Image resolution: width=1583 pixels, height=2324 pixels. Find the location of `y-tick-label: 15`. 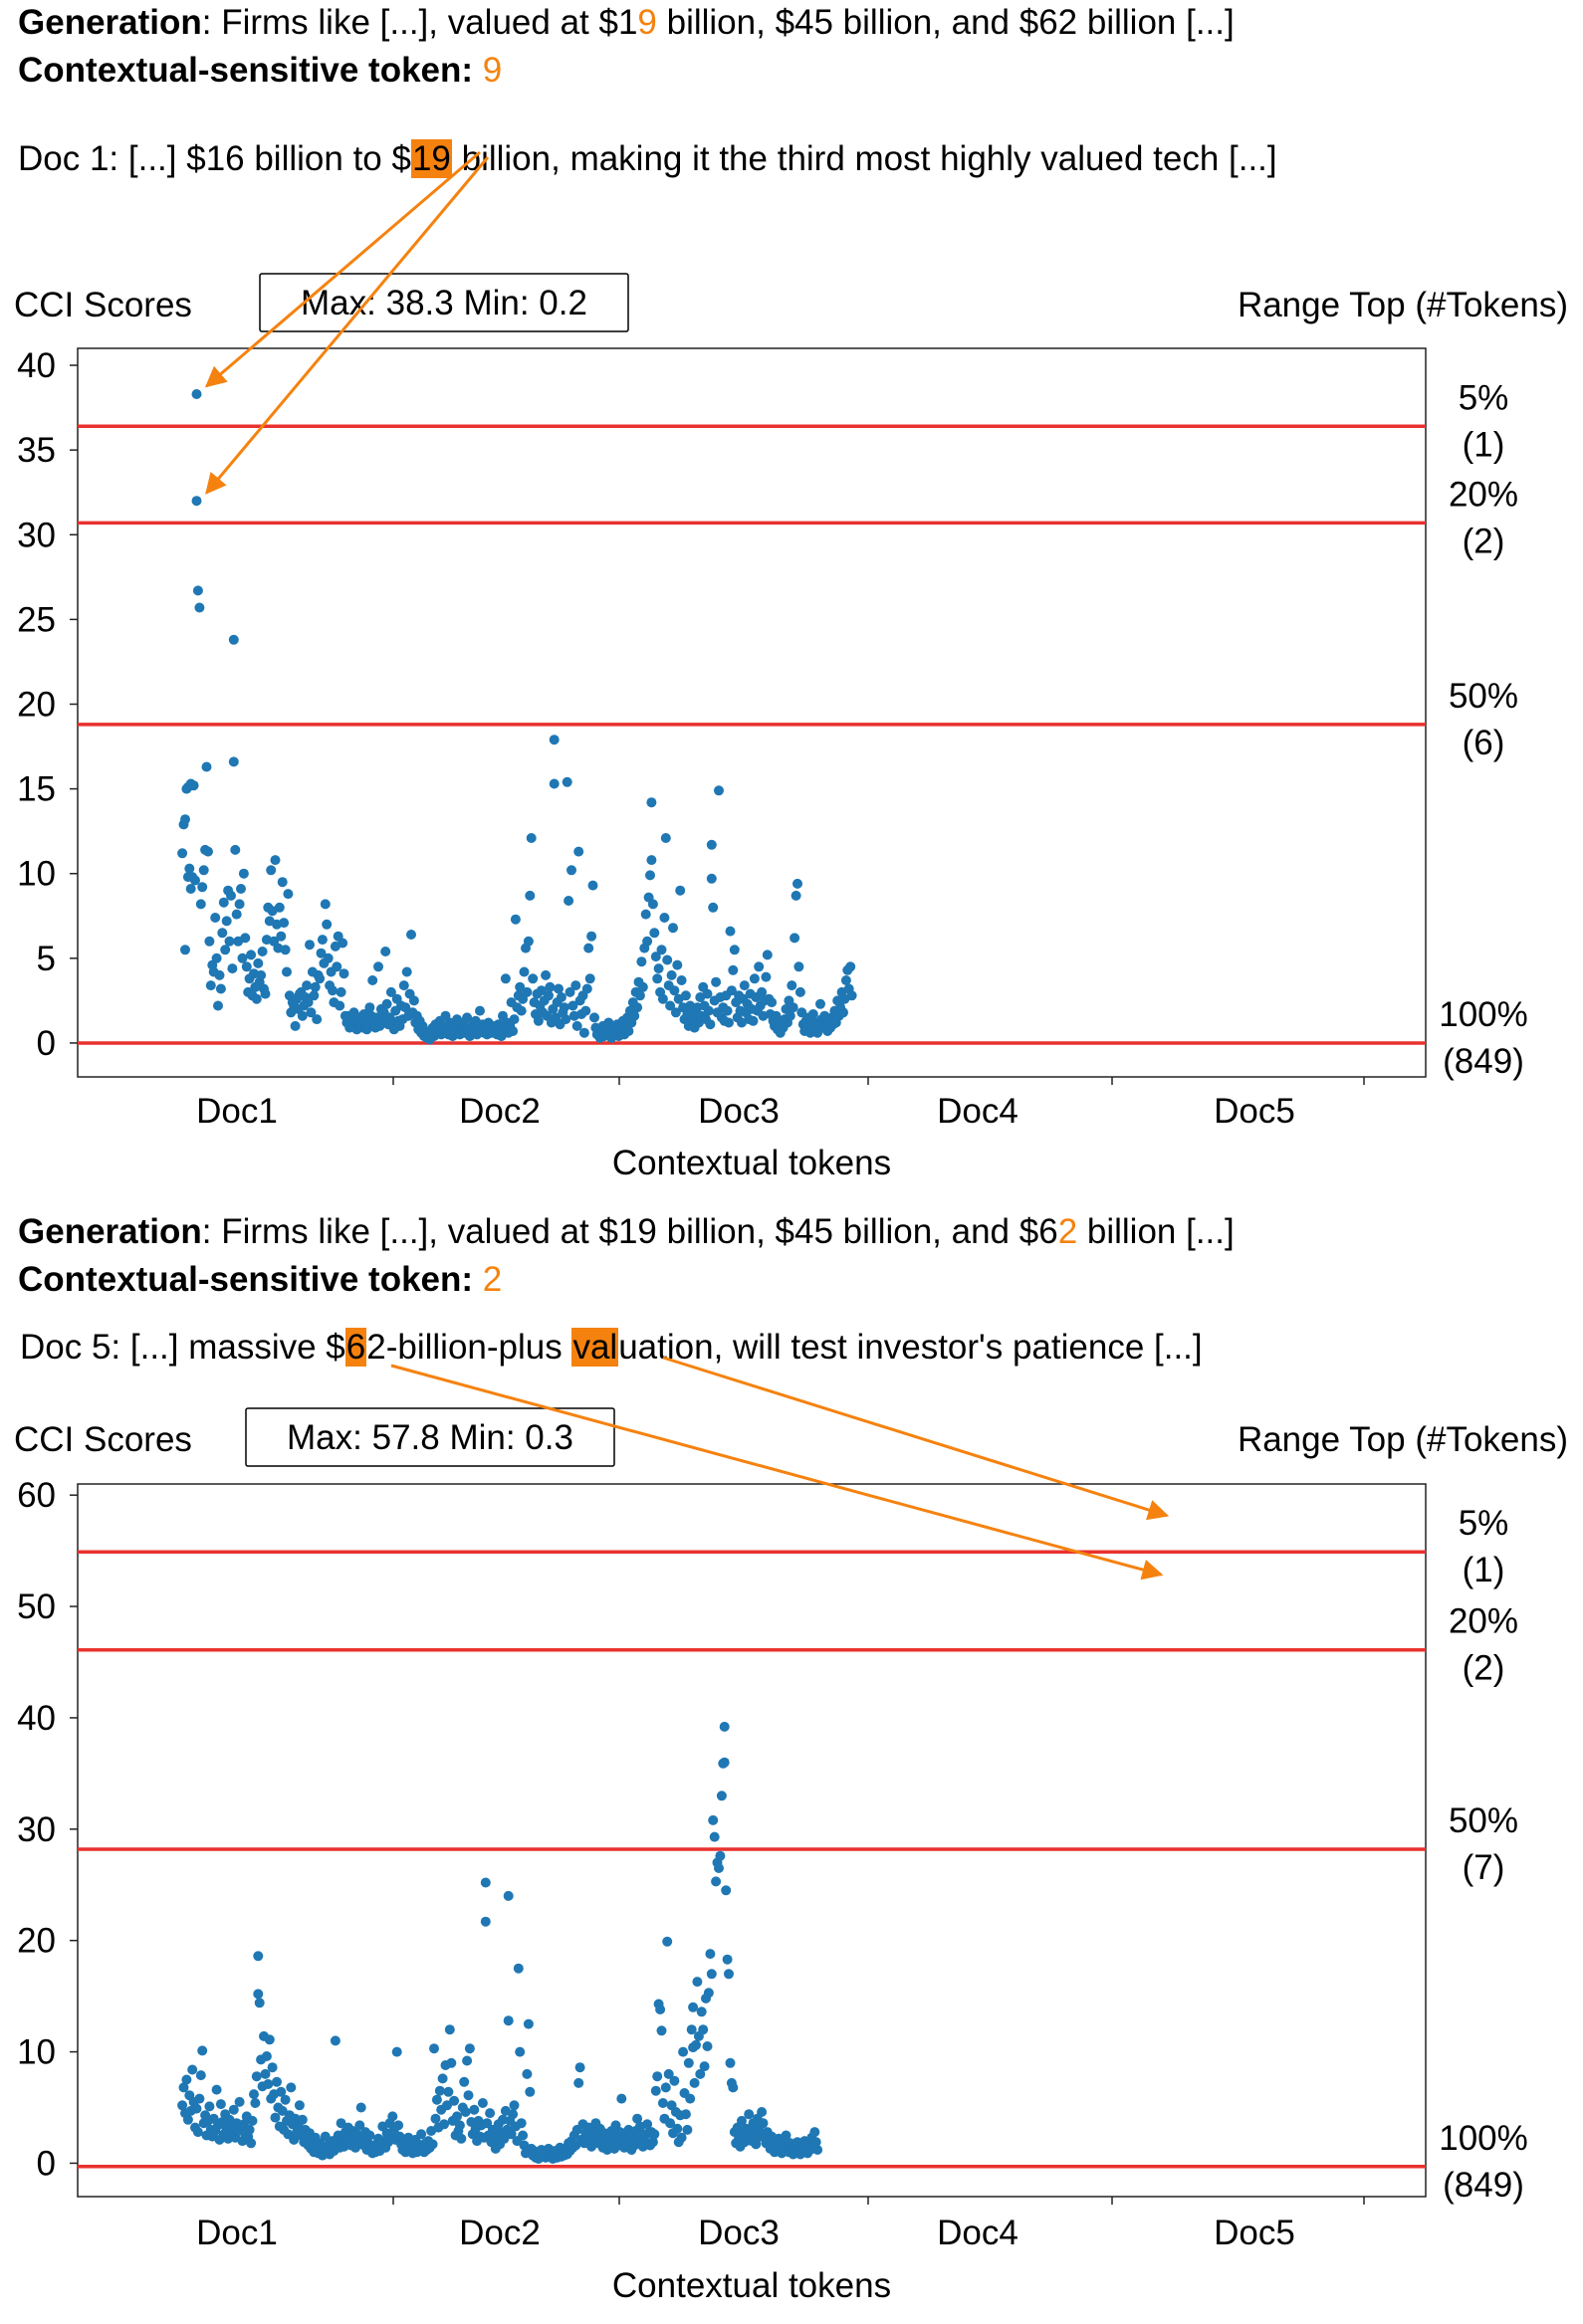

y-tick-label: 15 is located at coordinates (36, 789).